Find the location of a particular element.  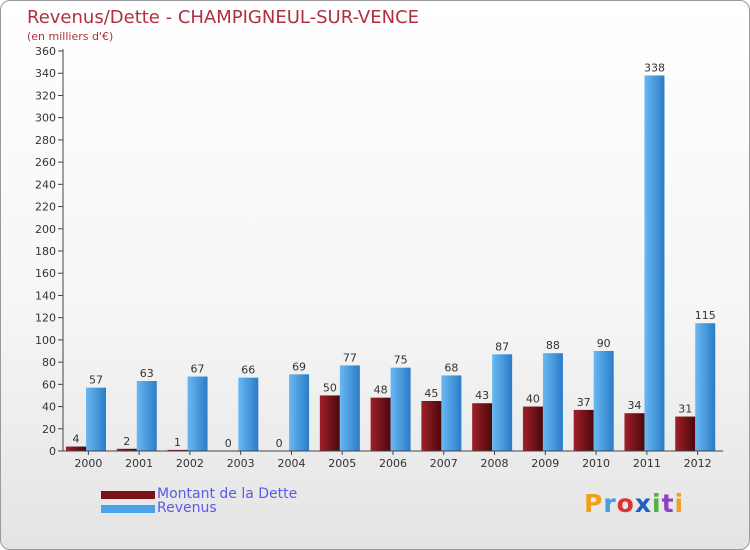

data-label-montant-de-la-dette-2004: 0 is located at coordinates (279, 443).